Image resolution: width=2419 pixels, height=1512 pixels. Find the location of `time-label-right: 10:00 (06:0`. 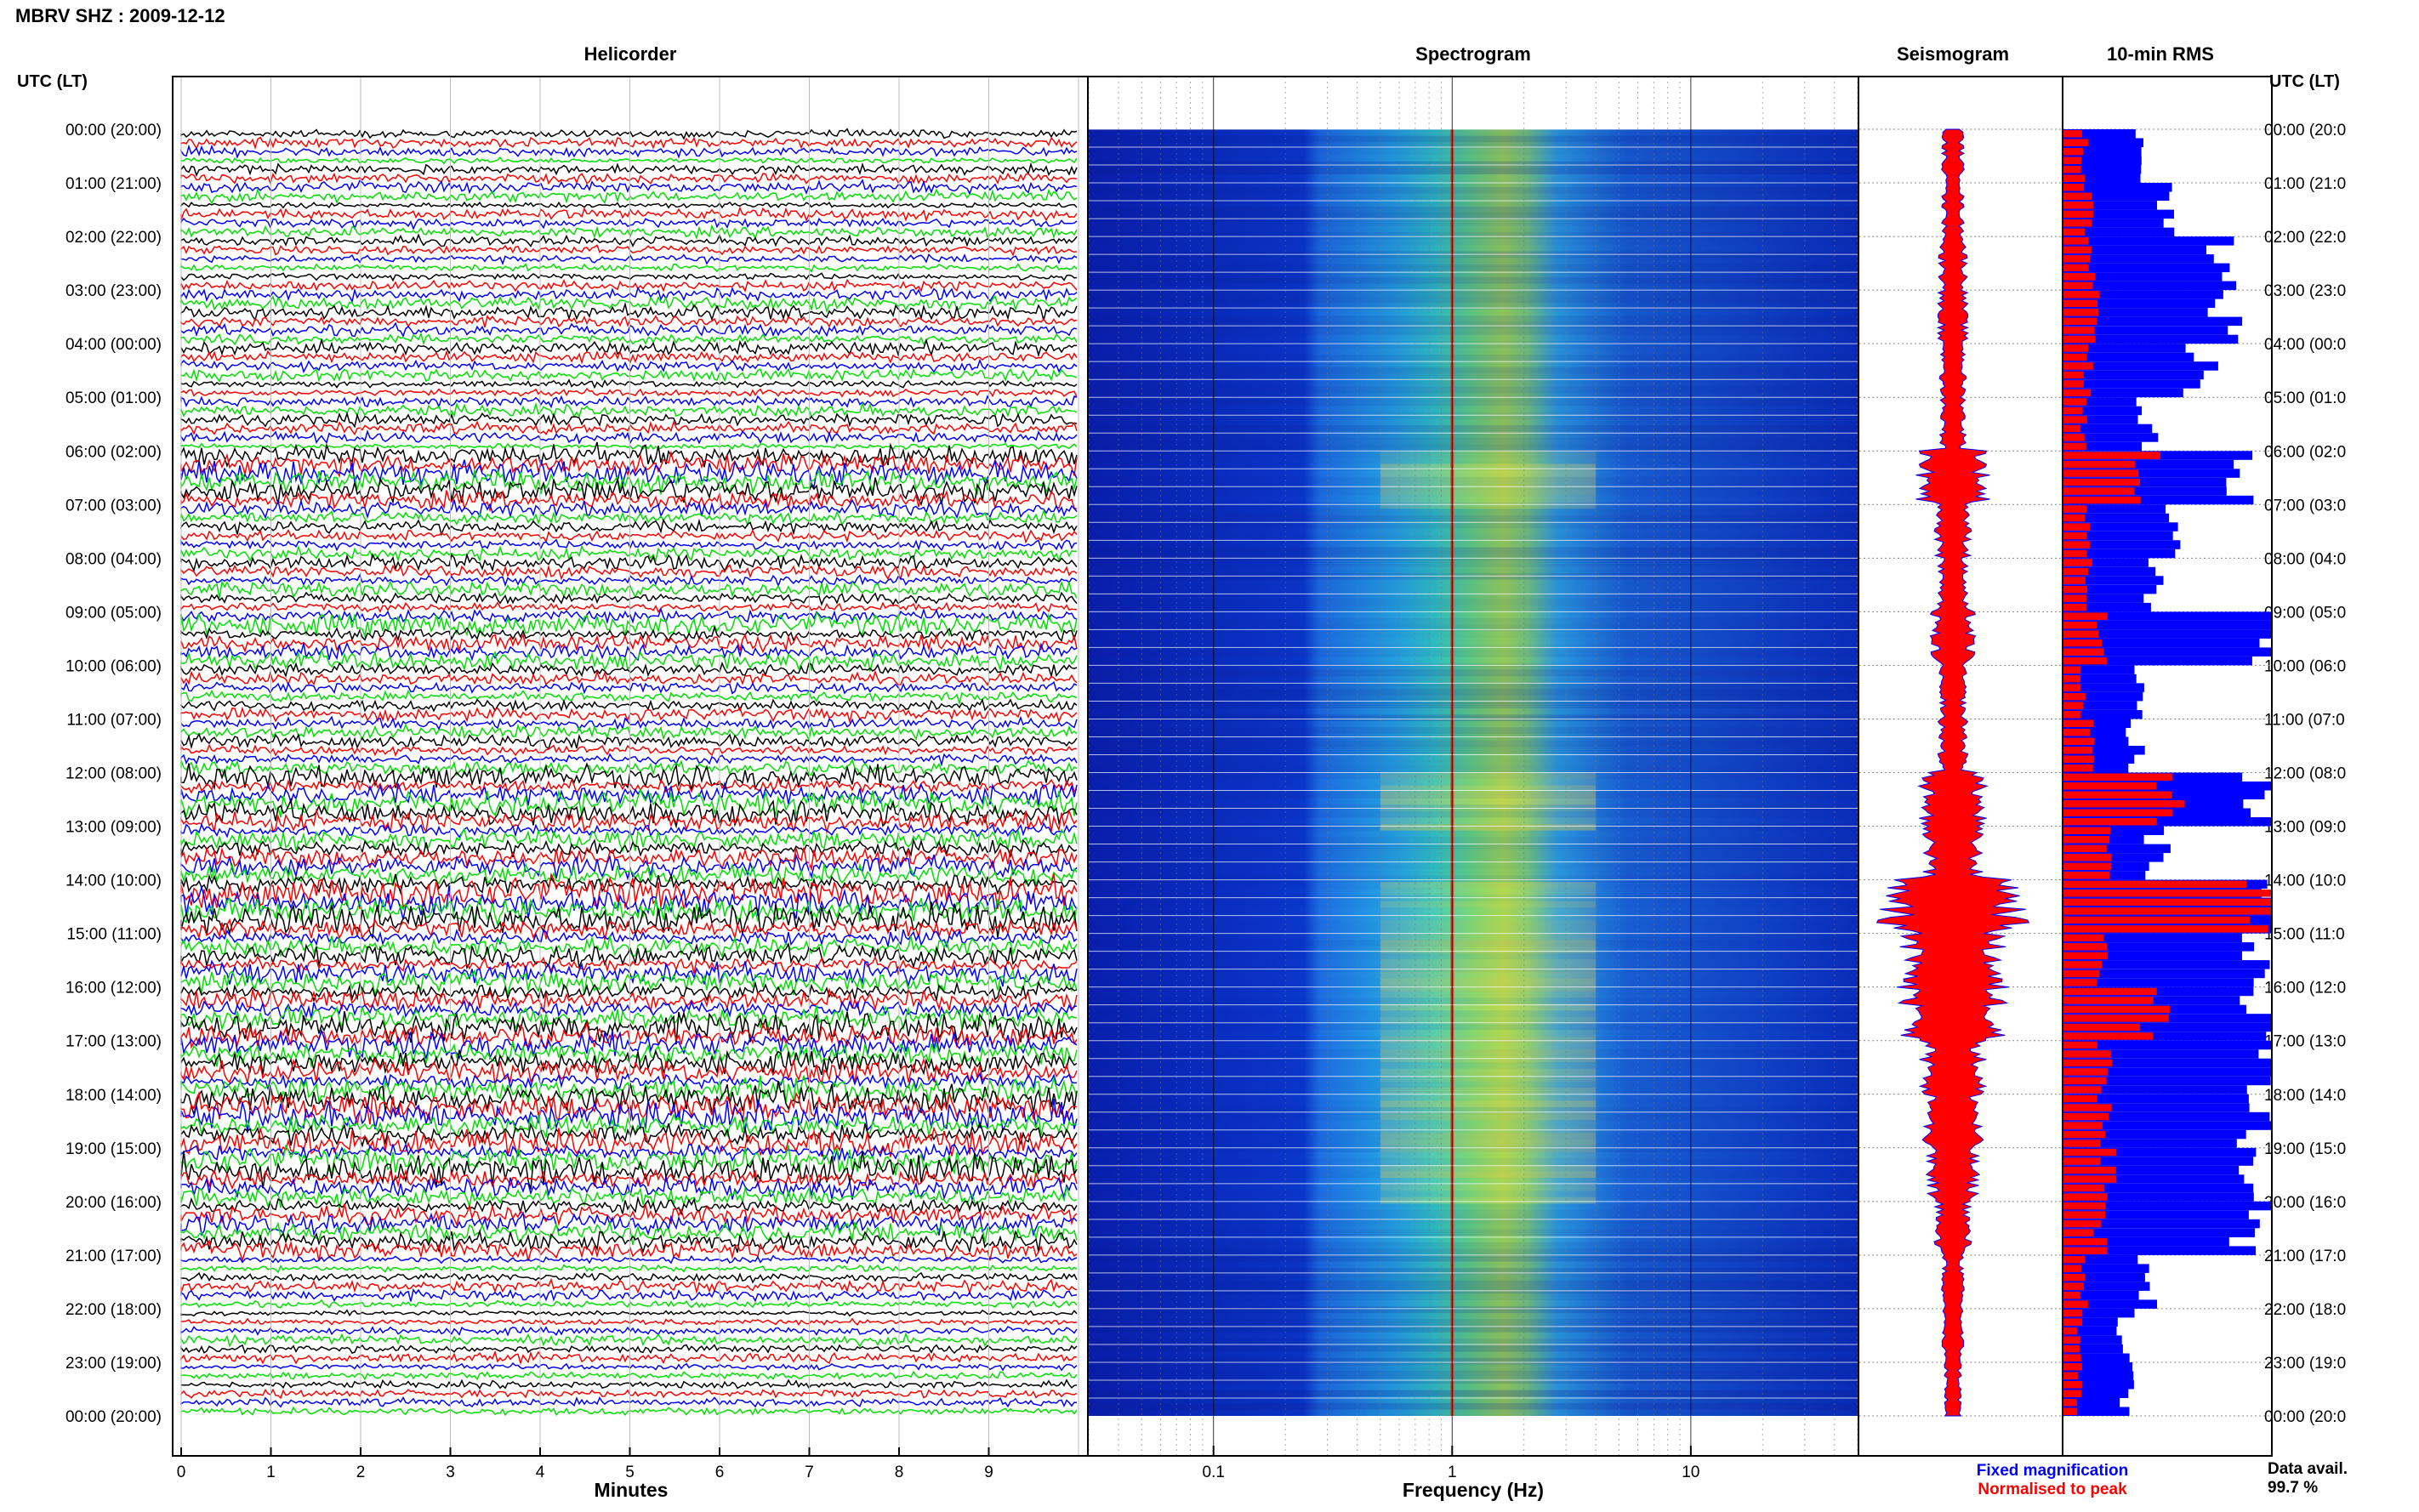

time-label-right: 10:00 (06:0 is located at coordinates (2305, 666).